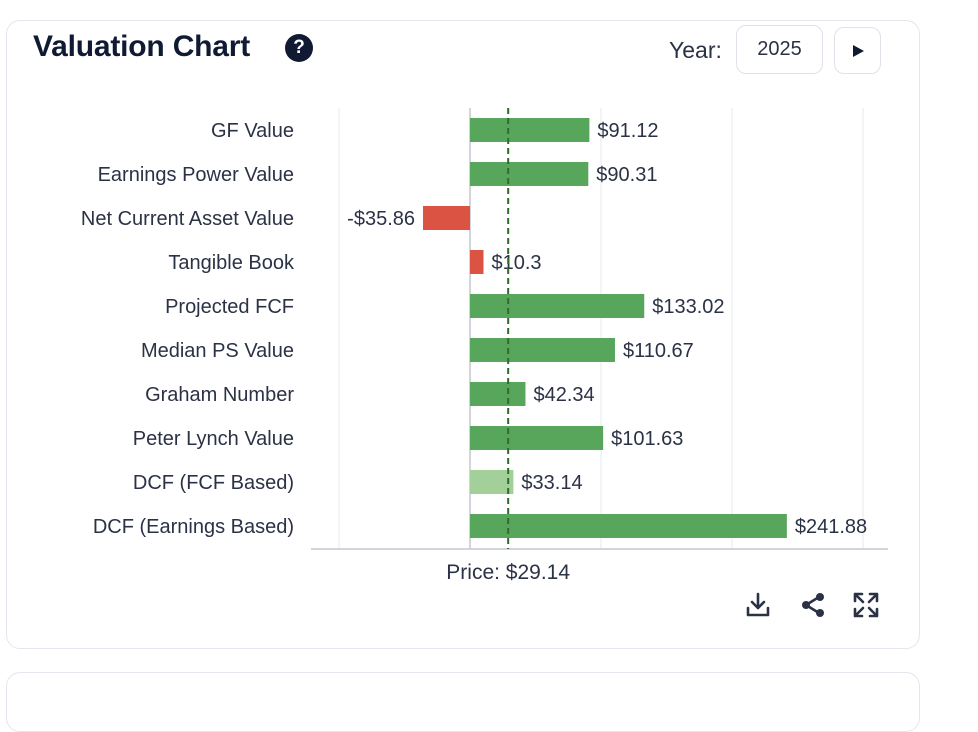 Image resolution: width=978 pixels, height=732 pixels. I want to click on category-label: Projected FCF, so click(229, 307).